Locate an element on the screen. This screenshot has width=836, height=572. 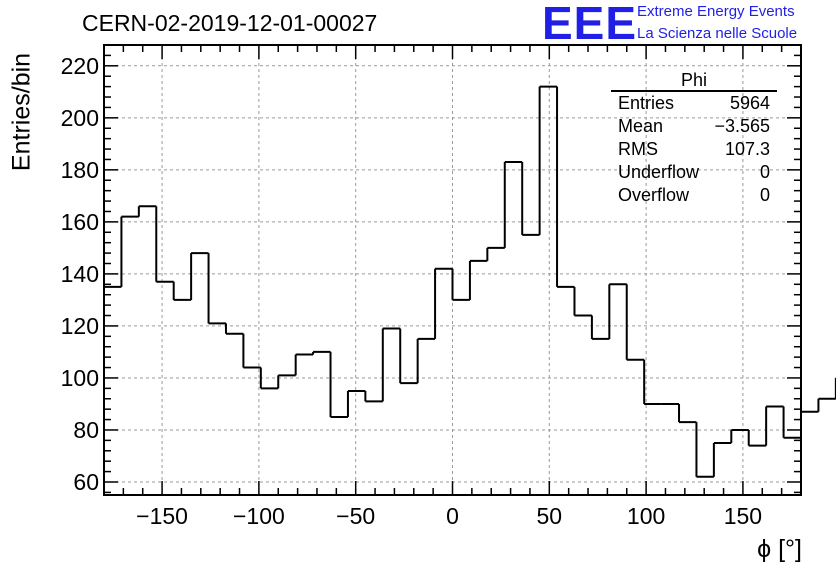
y-tick-label: 220 is located at coordinates (80, 66).